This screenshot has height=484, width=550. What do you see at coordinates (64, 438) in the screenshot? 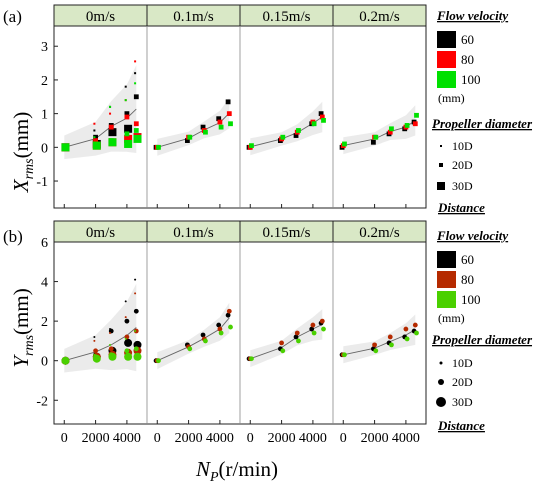
I see `xtick-label-0-0: 0` at bounding box center [64, 438].